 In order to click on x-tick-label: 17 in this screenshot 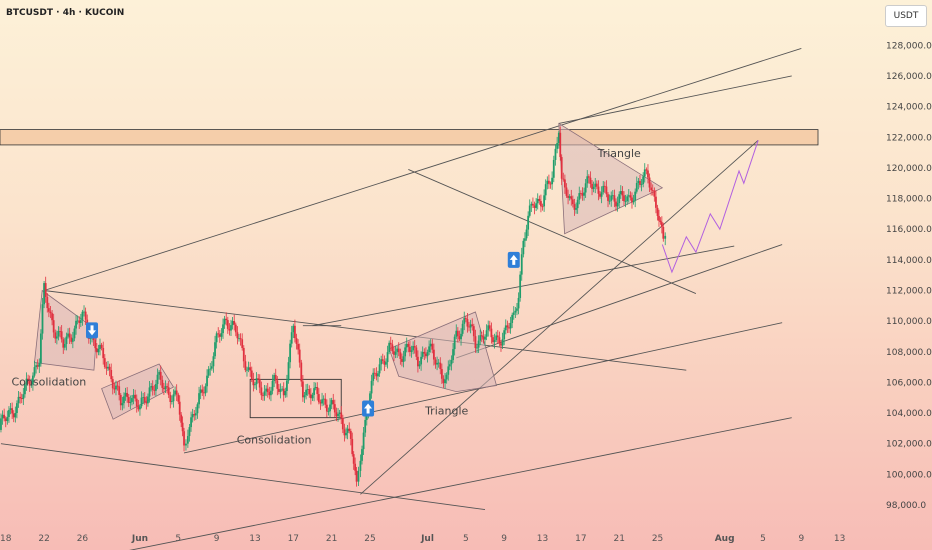, I will do `click(293, 539)`.